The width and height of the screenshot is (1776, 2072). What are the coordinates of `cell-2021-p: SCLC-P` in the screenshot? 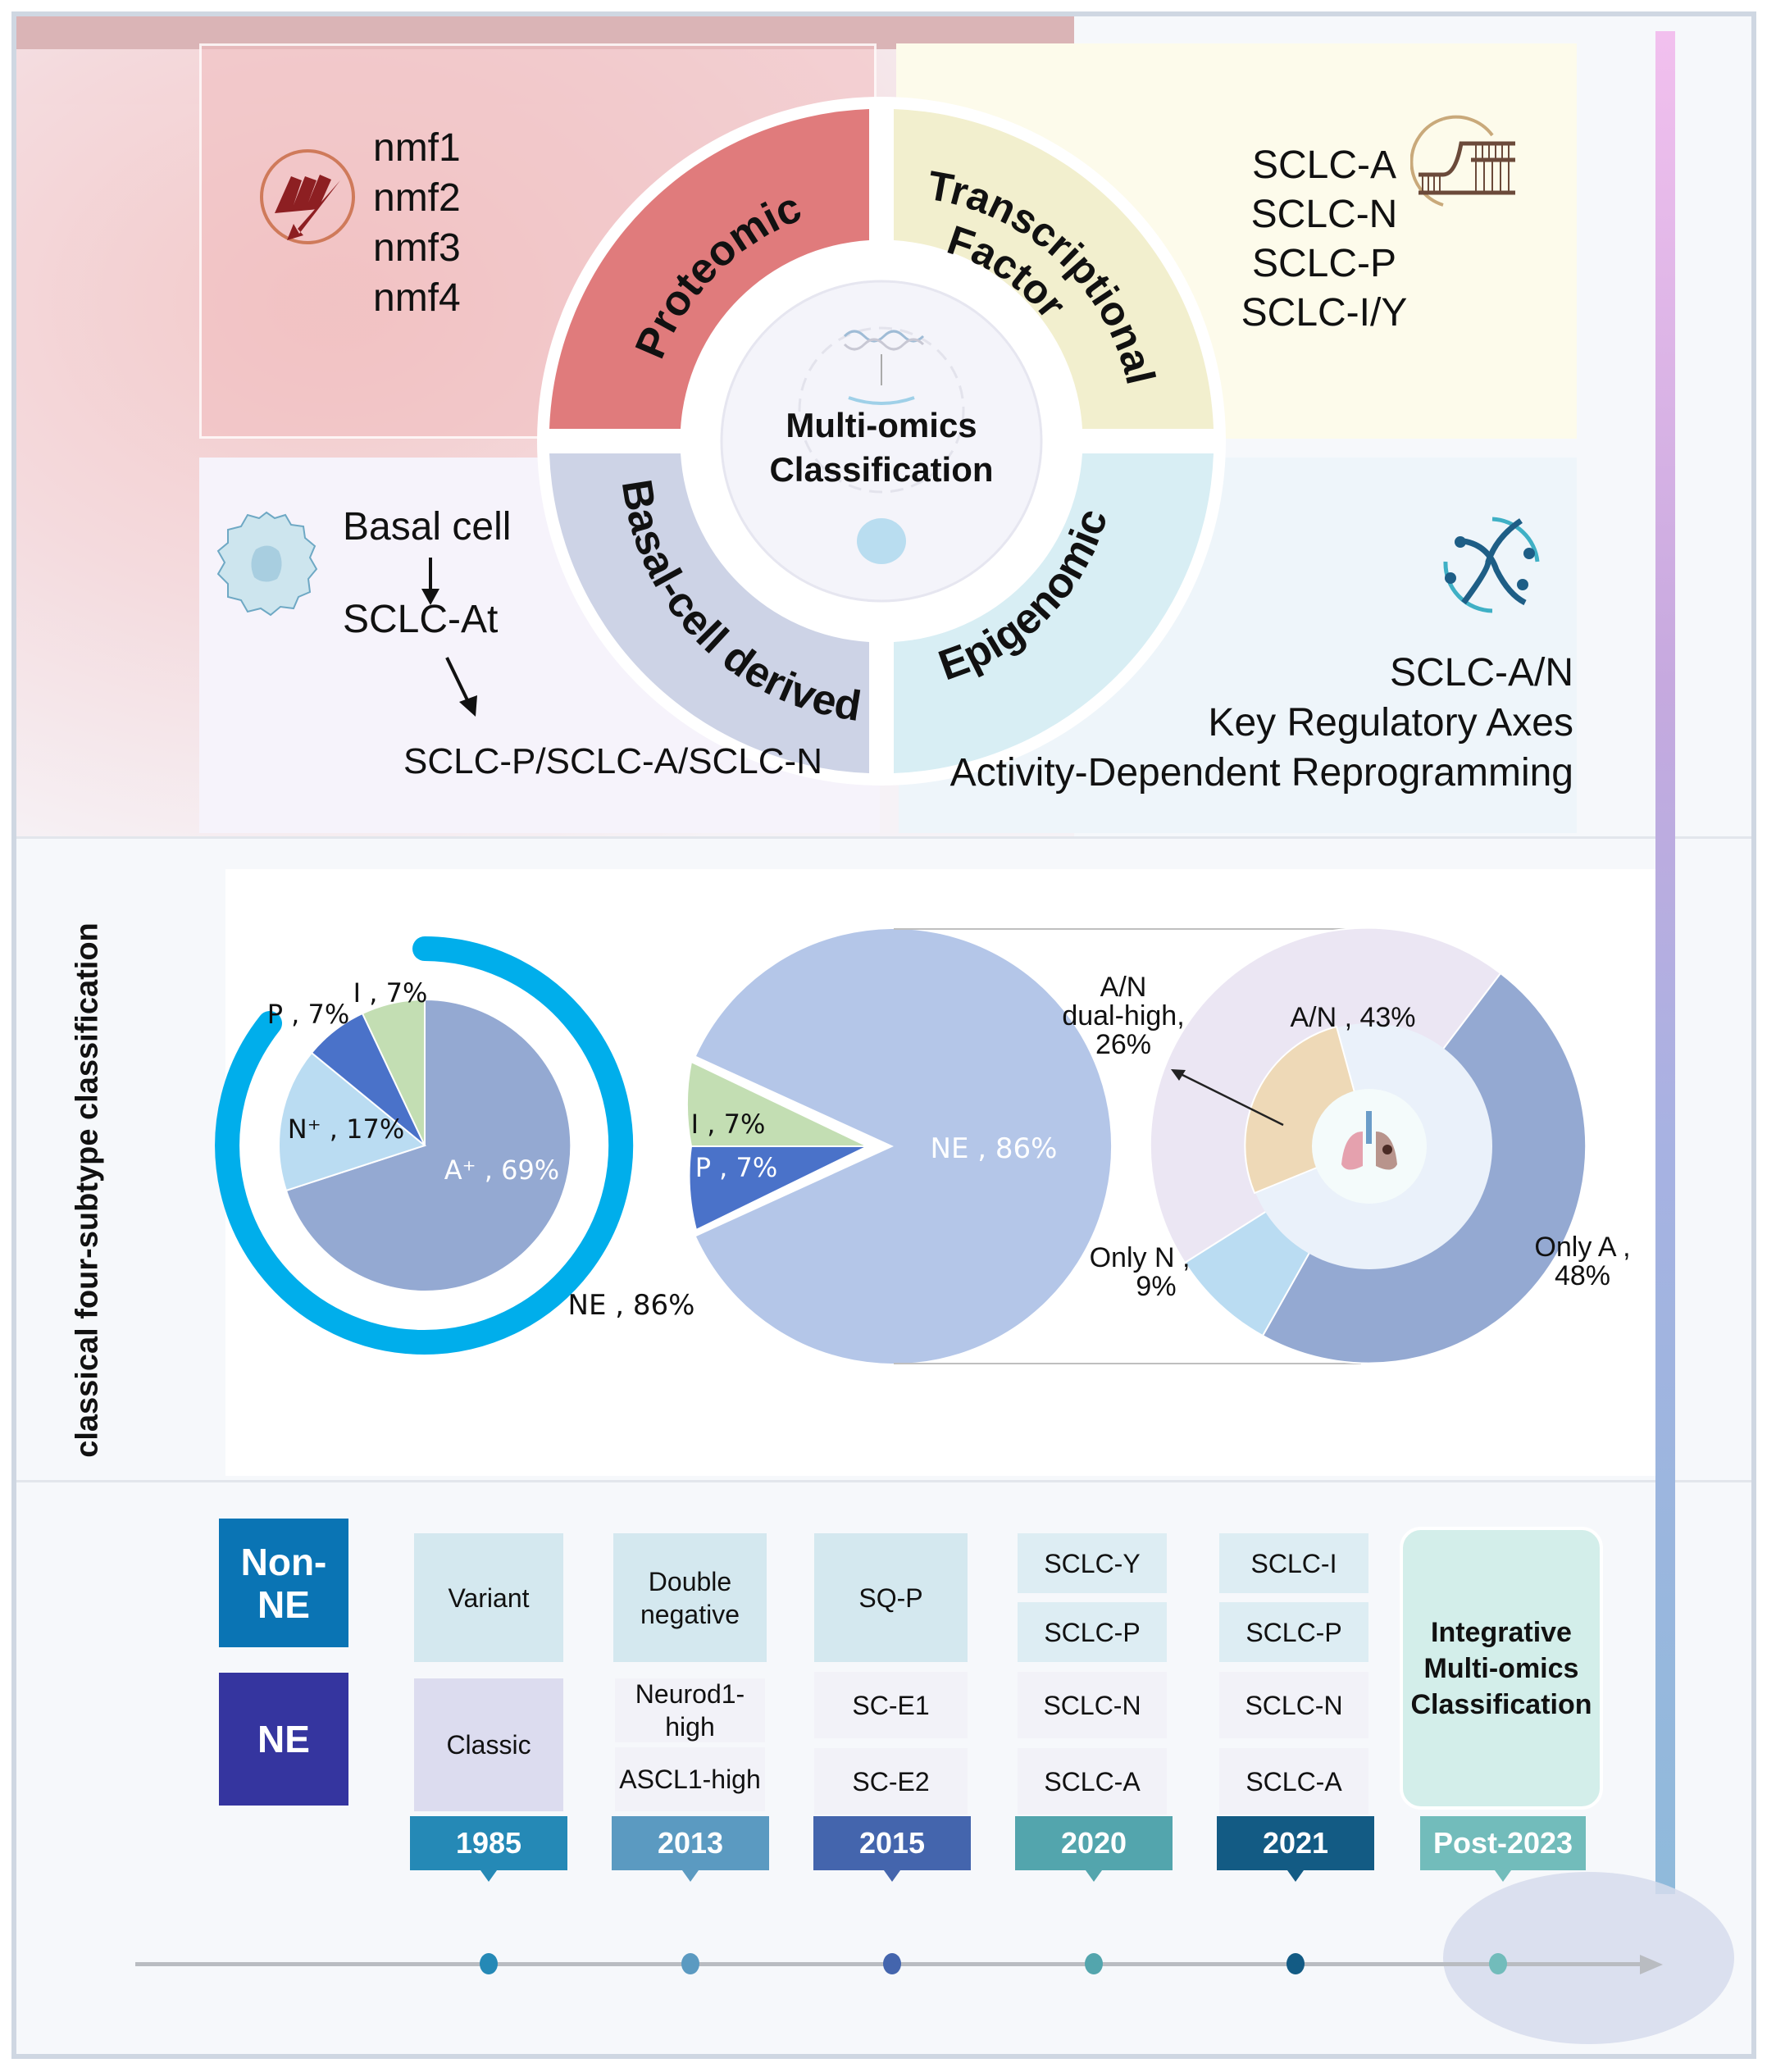 It's located at (1293, 1632).